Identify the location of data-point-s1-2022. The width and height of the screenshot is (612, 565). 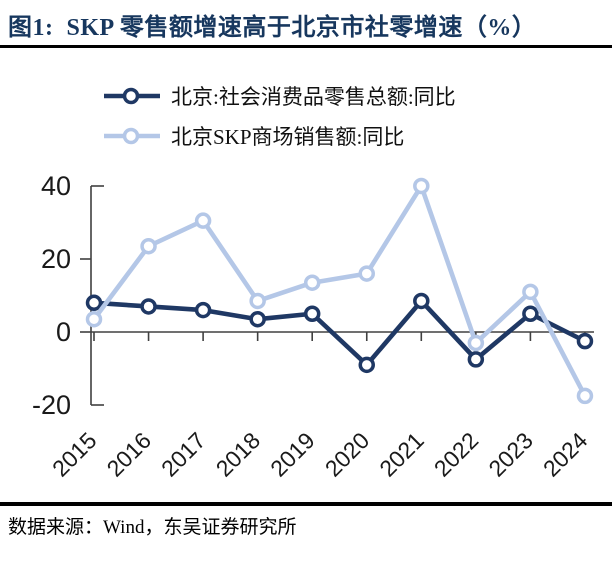
(476, 343).